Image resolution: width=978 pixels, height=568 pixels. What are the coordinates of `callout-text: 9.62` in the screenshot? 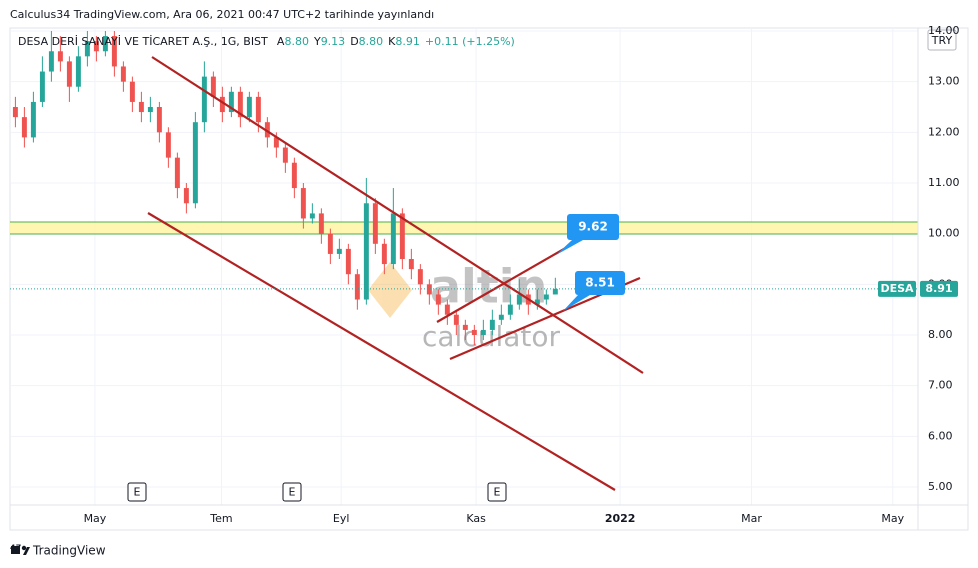 It's located at (593, 227).